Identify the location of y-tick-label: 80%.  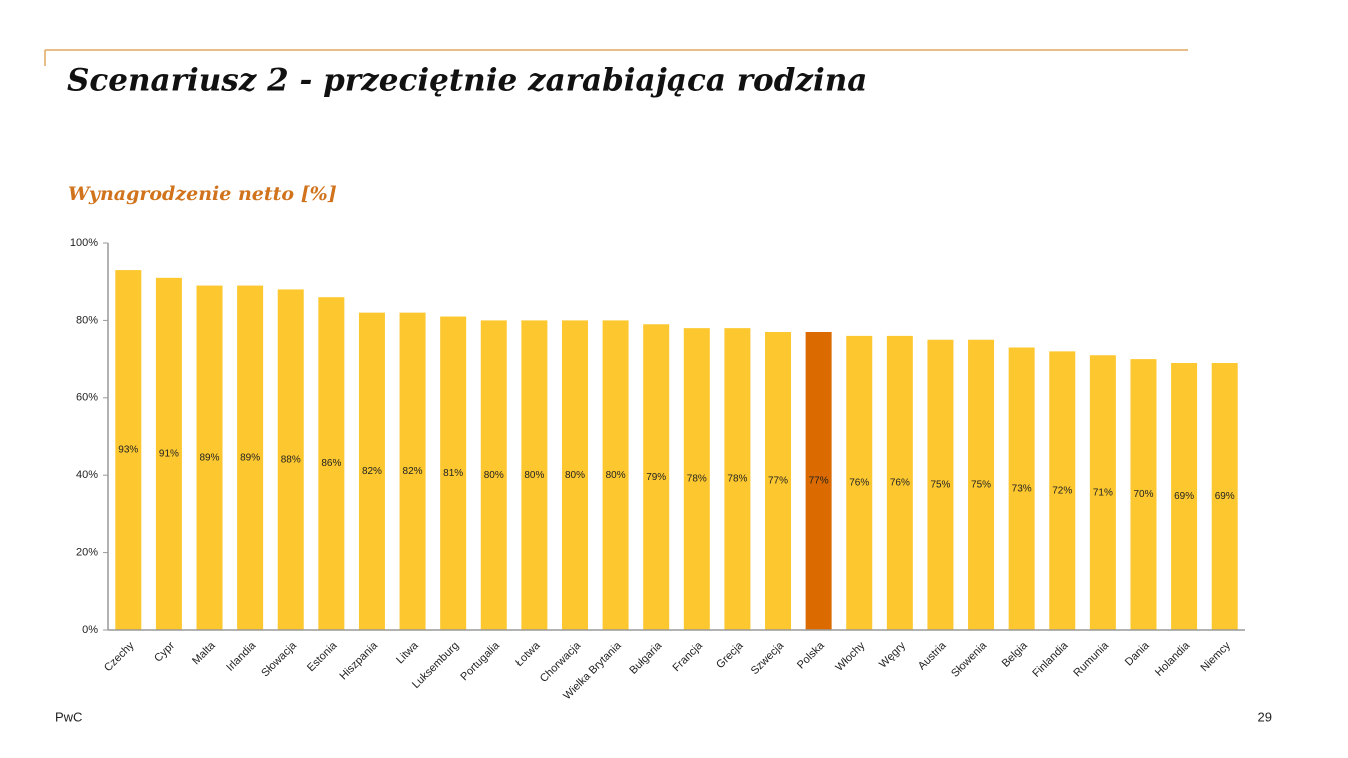
(87, 320).